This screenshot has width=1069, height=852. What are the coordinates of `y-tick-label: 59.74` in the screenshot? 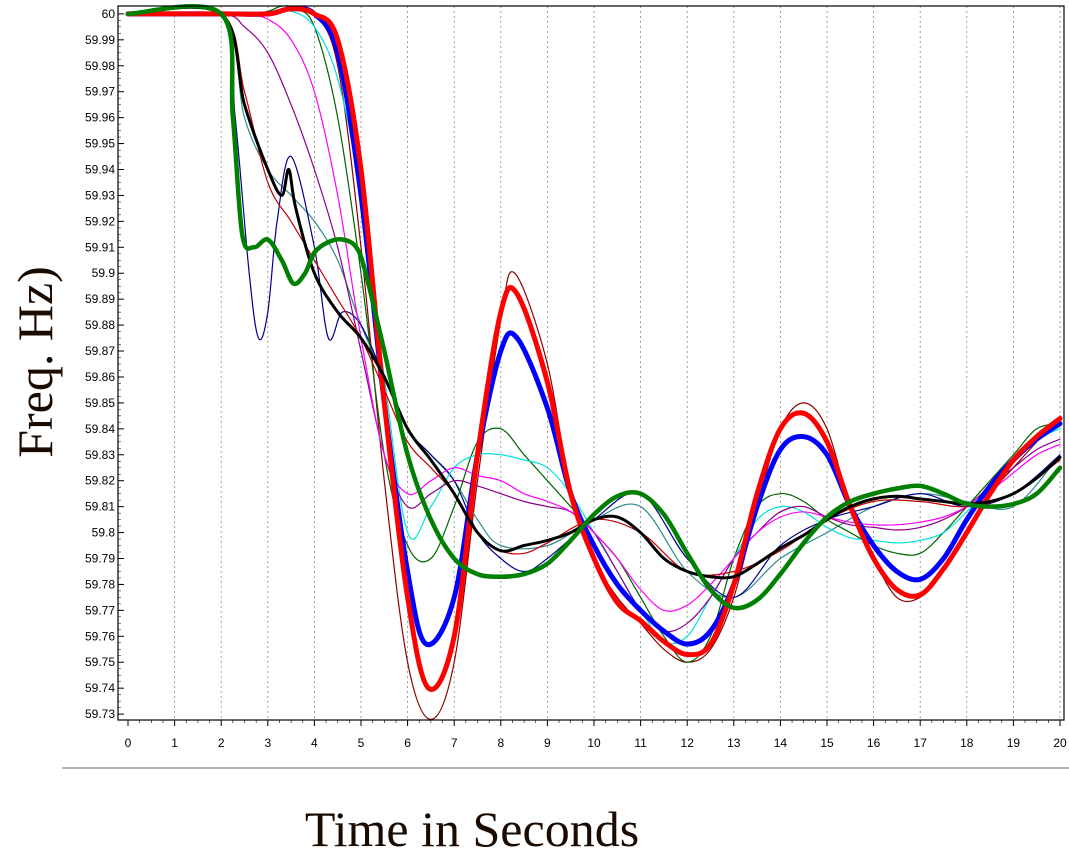 It's located at (100, 688).